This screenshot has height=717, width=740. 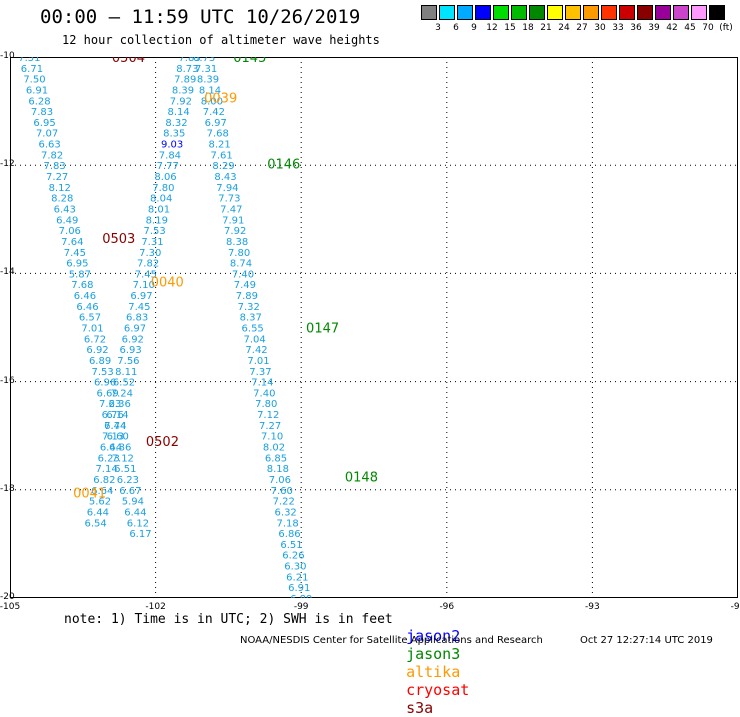 What do you see at coordinates (474, 28) in the screenshot?
I see `legend-label: 9` at bounding box center [474, 28].